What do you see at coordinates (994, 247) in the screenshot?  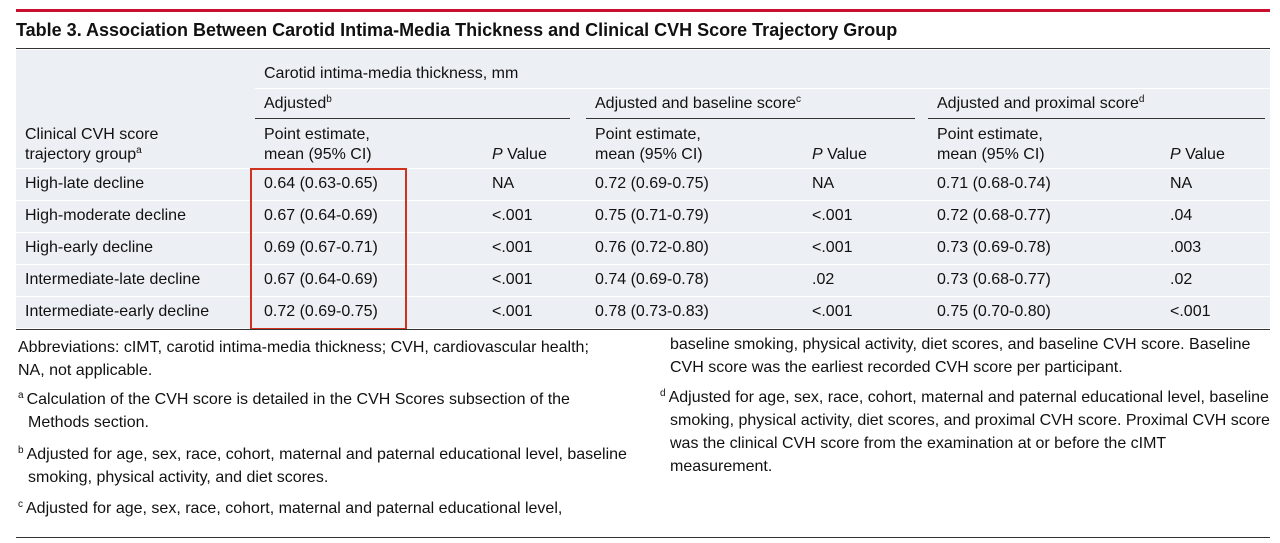 I see `cell: 0.73 (0.69-0.78)` at bounding box center [994, 247].